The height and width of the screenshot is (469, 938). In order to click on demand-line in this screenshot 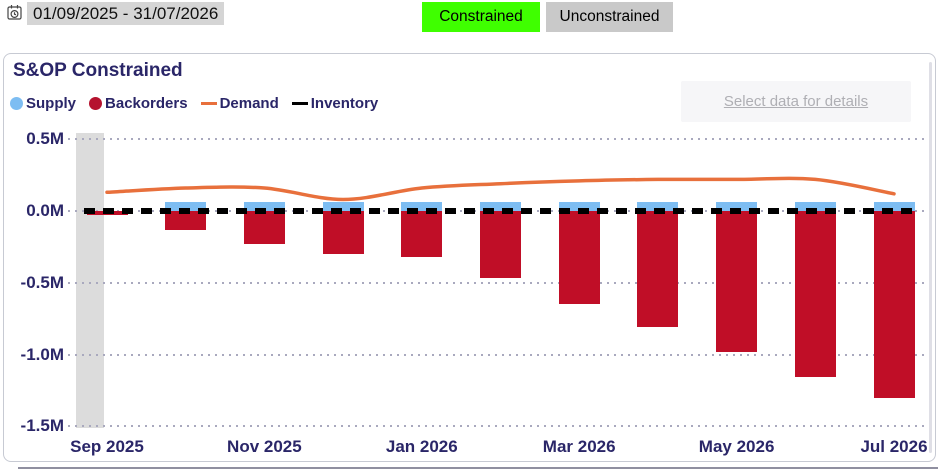, I will do `click(500, 189)`.